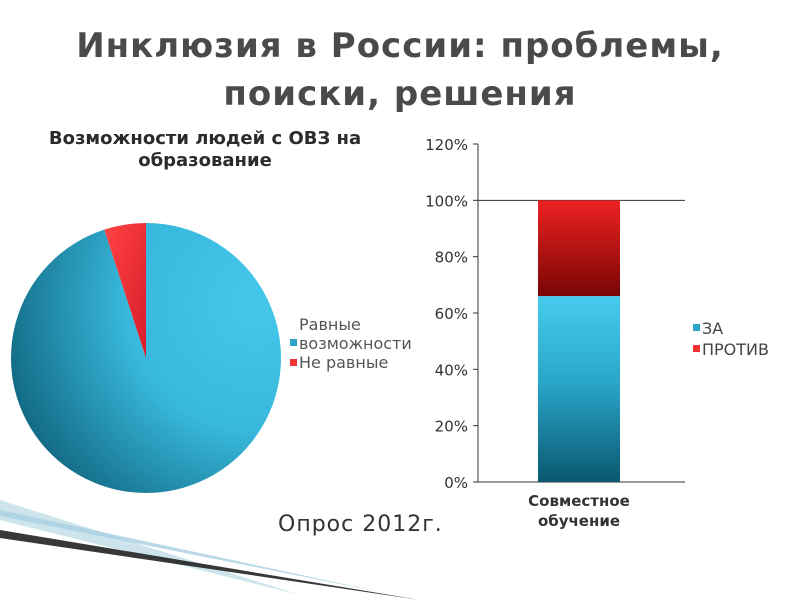  What do you see at coordinates (451, 427) in the screenshot?
I see `y-tick-label: 20%` at bounding box center [451, 427].